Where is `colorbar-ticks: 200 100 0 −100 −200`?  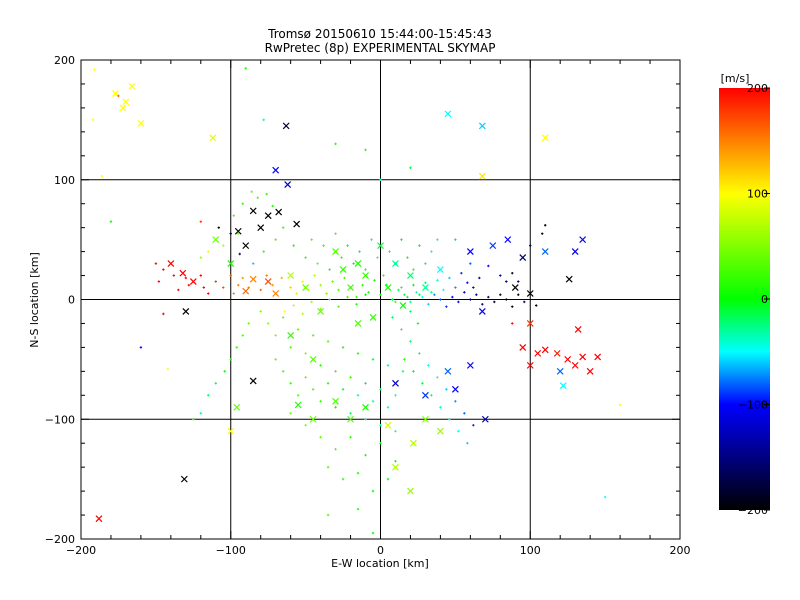 colorbar-ticks: 200 100 0 −100 −200 is located at coordinates (754, 299).